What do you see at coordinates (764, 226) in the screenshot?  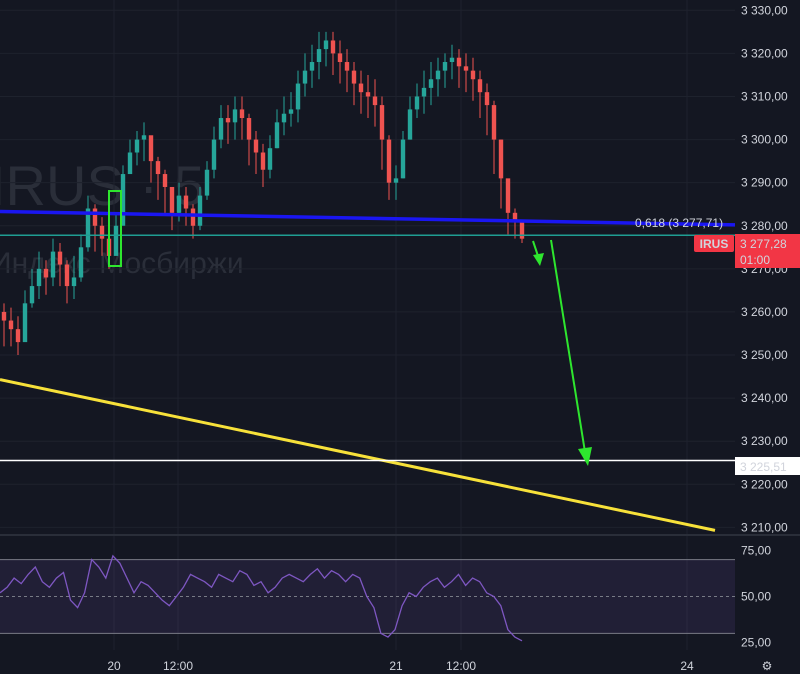 I see `price-tick: 3 280,00` at bounding box center [764, 226].